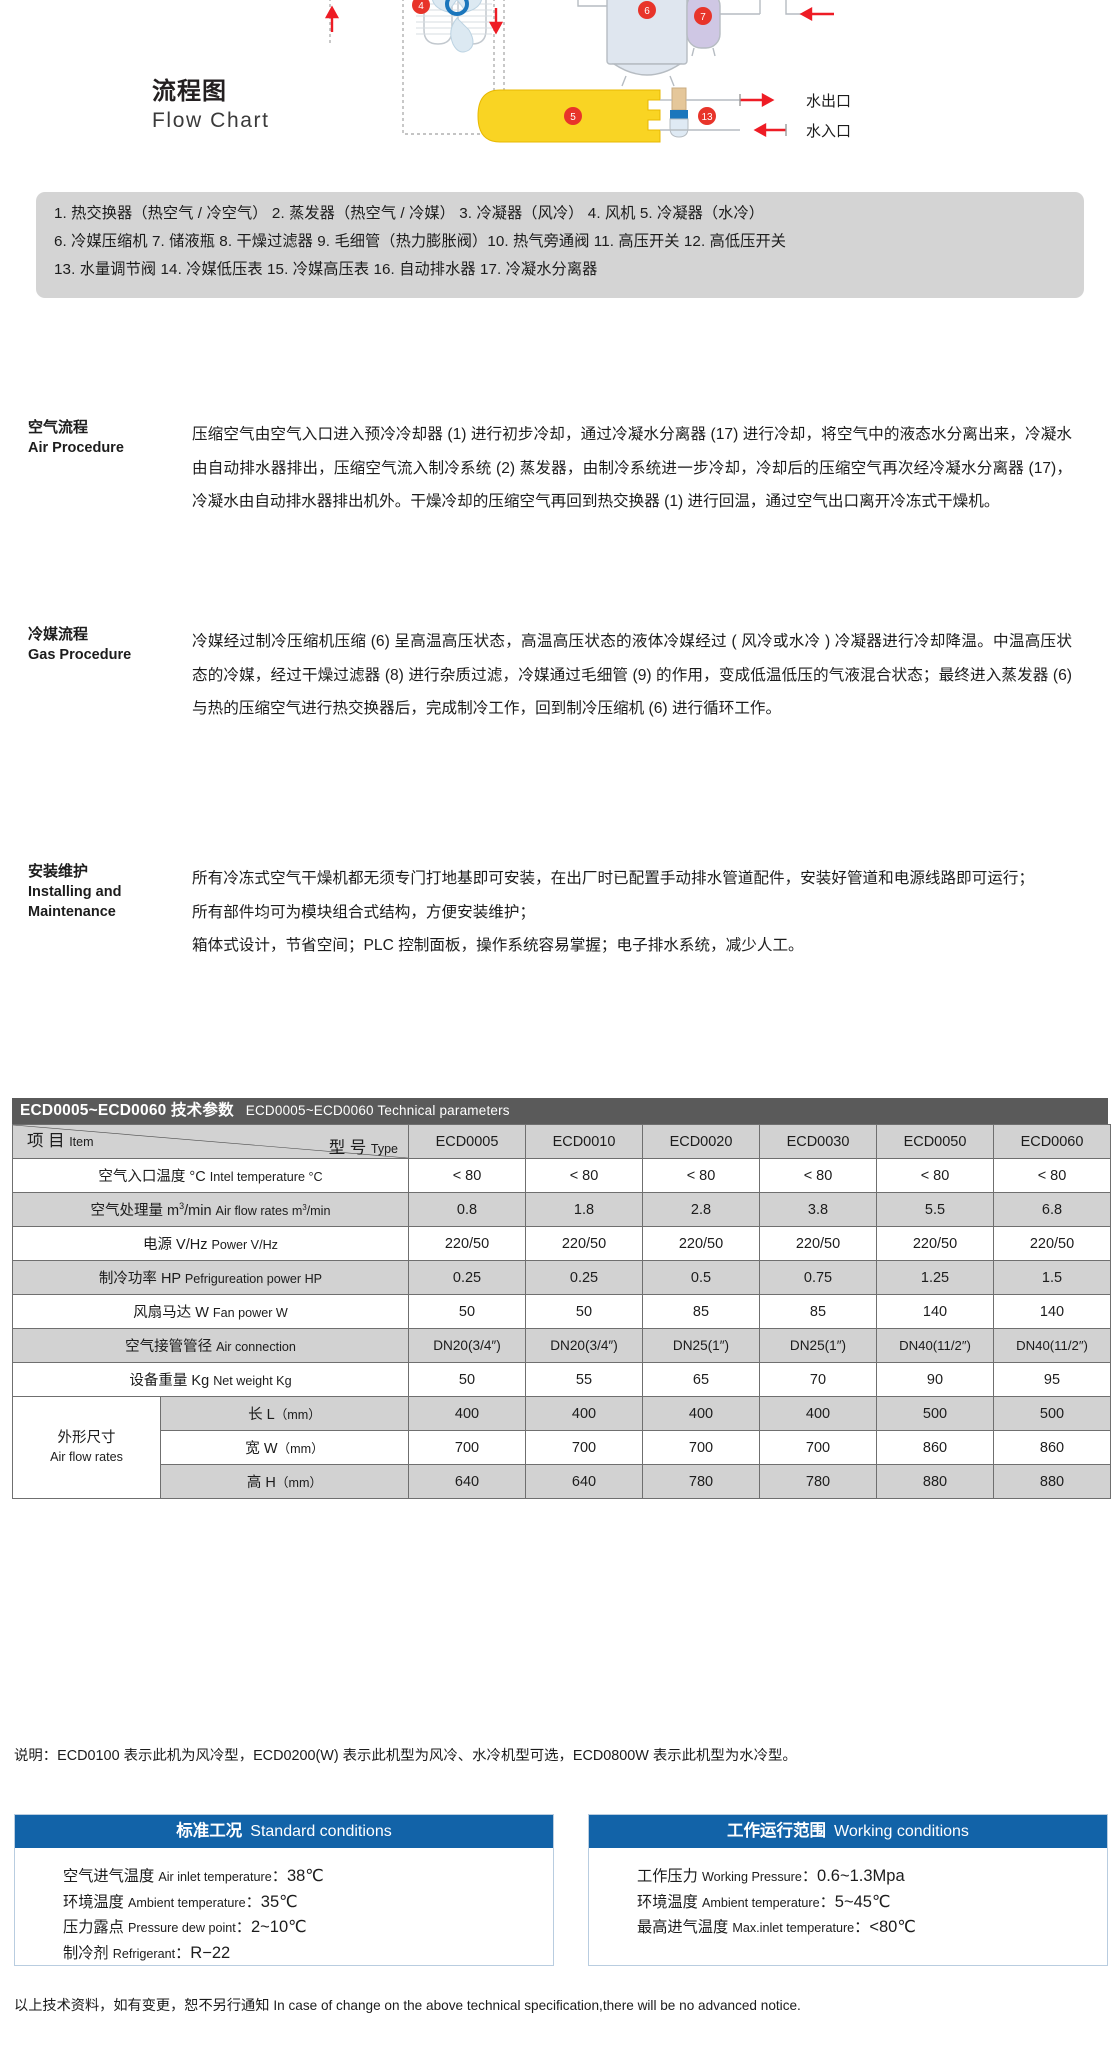 The width and height of the screenshot is (1120, 2045). Describe the element at coordinates (421, 6) in the screenshot. I see `callout-4-label: 4` at that location.